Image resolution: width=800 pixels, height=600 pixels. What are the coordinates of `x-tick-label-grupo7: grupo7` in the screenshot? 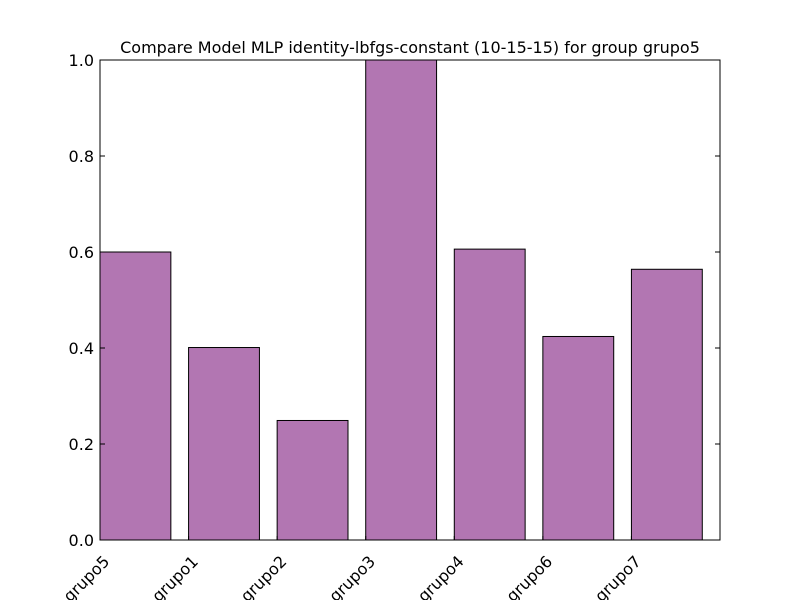 It's located at (618, 576).